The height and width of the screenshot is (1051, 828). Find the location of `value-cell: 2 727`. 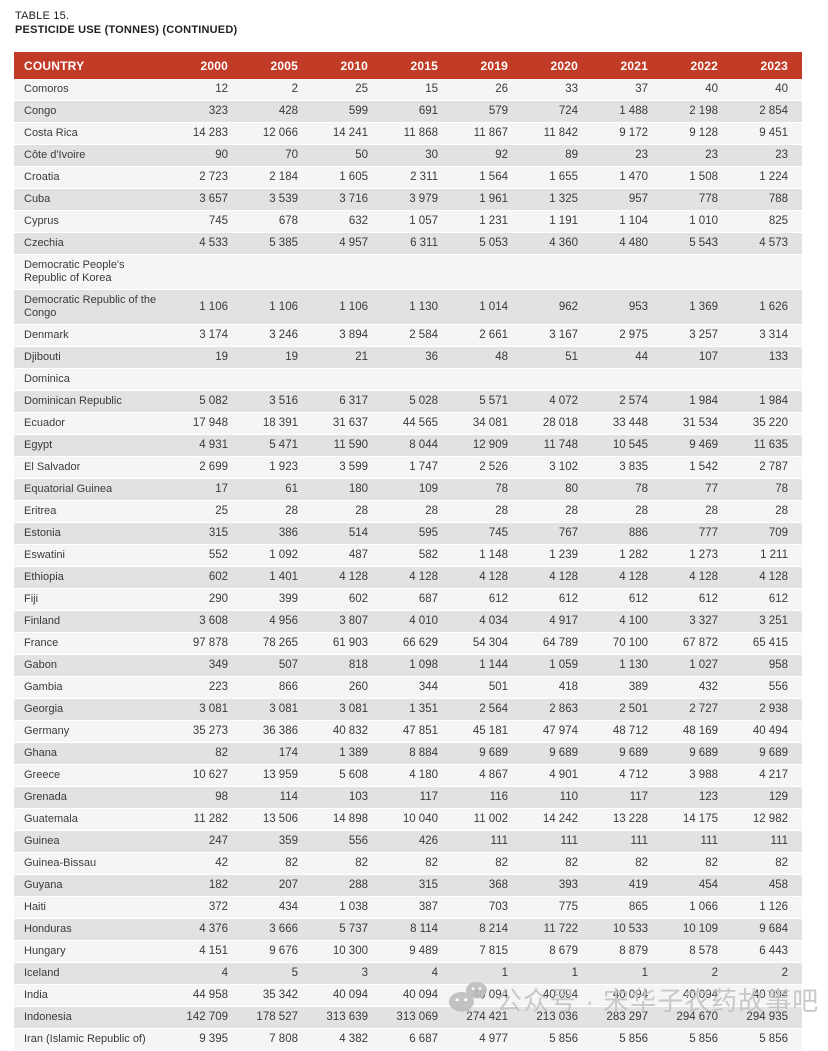

value-cell: 2 727 is located at coordinates (703, 709).